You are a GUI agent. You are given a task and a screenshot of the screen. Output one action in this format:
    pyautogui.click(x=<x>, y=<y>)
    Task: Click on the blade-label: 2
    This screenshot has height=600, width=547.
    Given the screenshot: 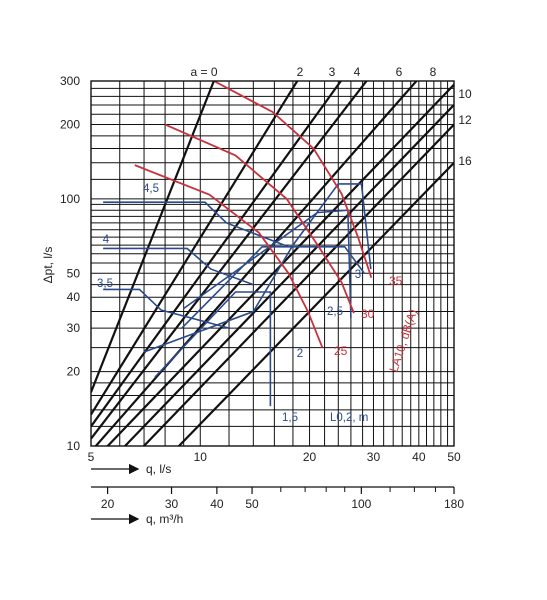 What is the action you would take?
    pyautogui.click(x=300, y=72)
    